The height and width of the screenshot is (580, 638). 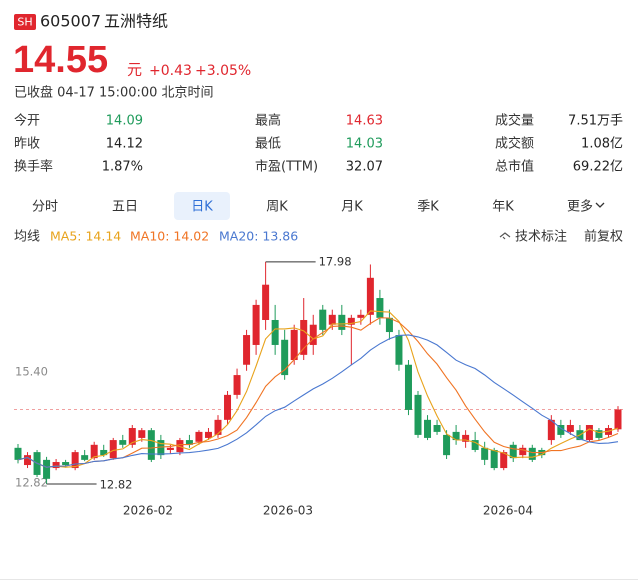 I want to click on market-status: 已收盘 04-17 15:00:00 北京时间, so click(x=114, y=93).